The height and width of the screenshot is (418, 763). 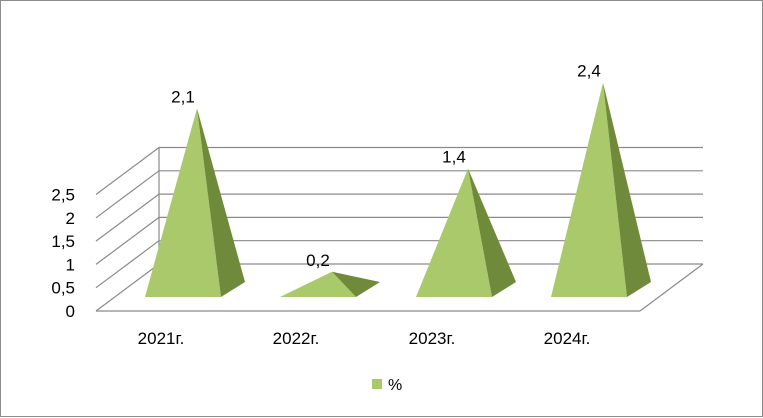 I want to click on y-tick-label: 1,5, so click(x=63, y=241).